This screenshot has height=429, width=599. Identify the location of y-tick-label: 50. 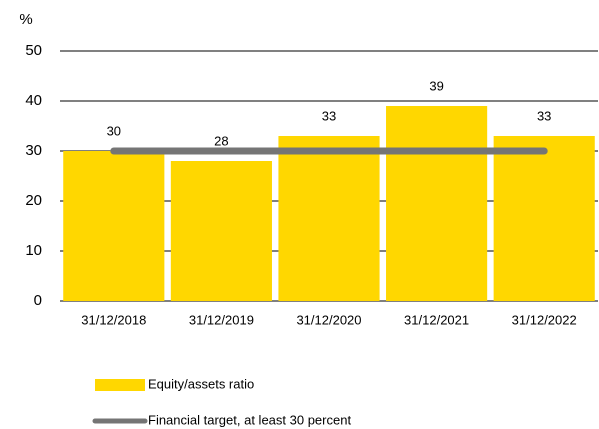
(33, 50).